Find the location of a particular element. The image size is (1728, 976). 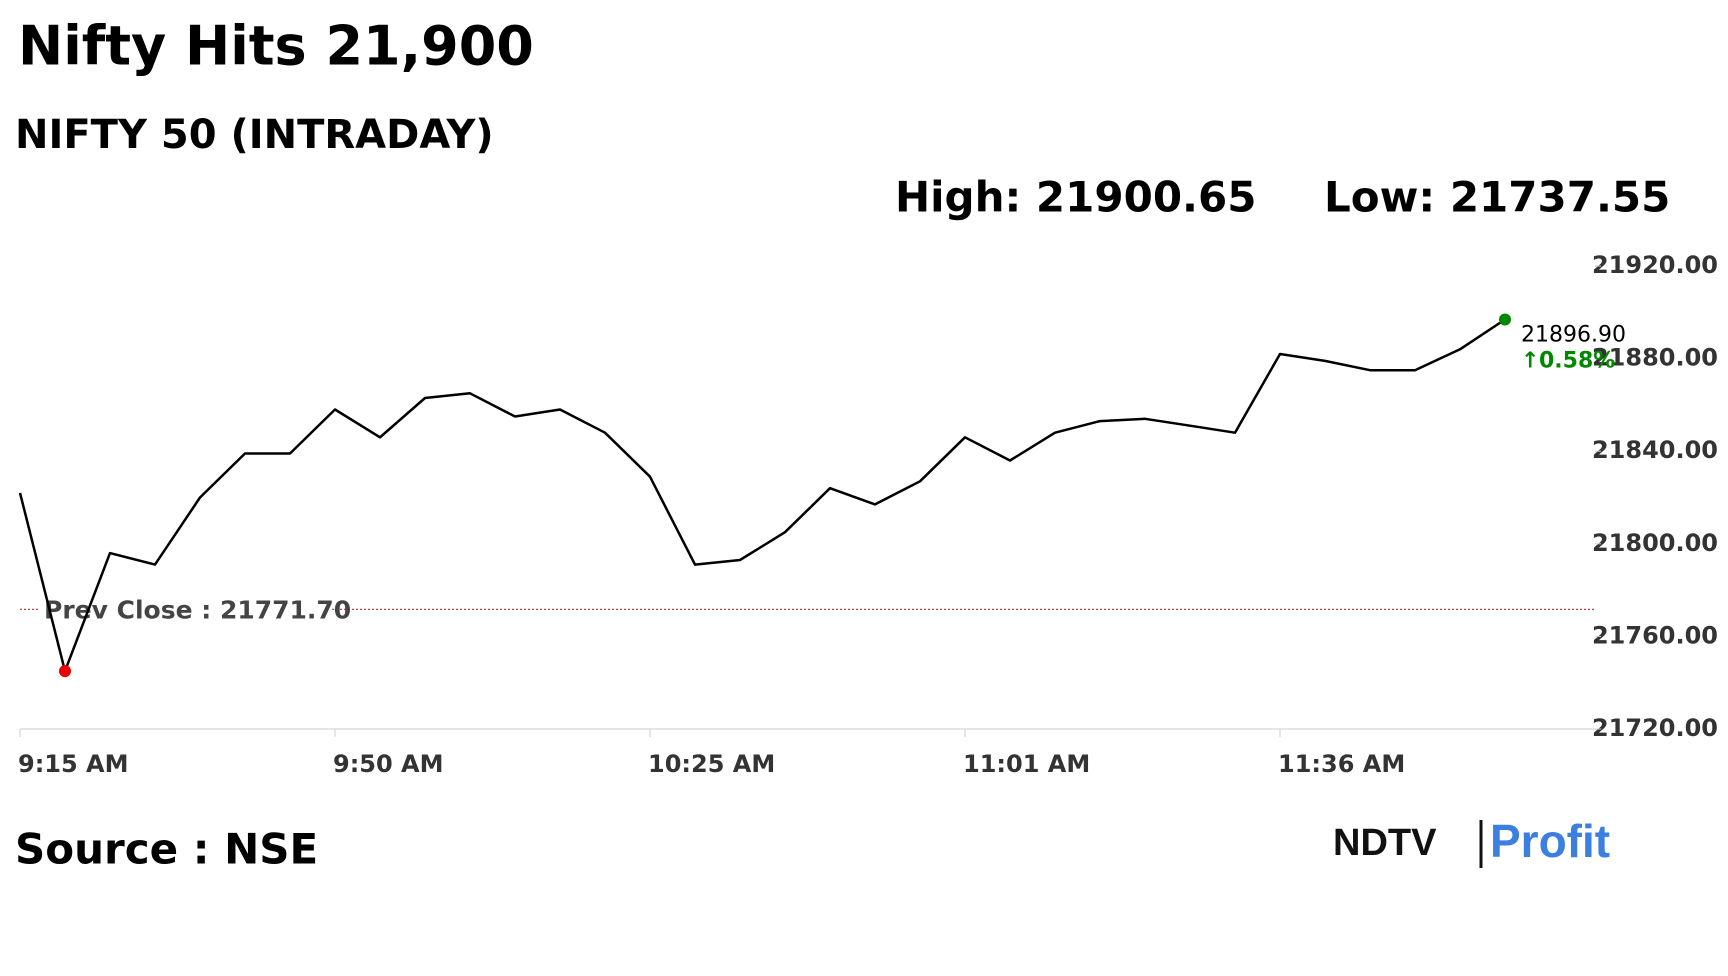

last-value-label: 21896.90 is located at coordinates (1573, 334).